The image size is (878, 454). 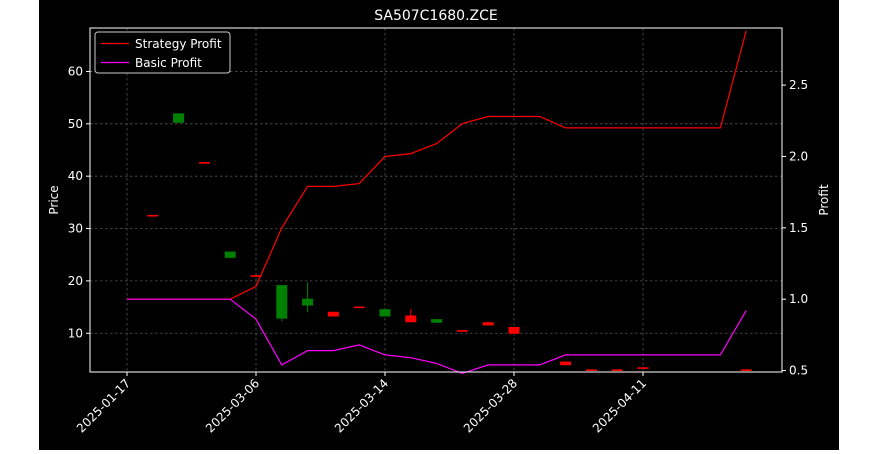 I want to click on right-tick-label: 1.5, so click(x=798, y=228).